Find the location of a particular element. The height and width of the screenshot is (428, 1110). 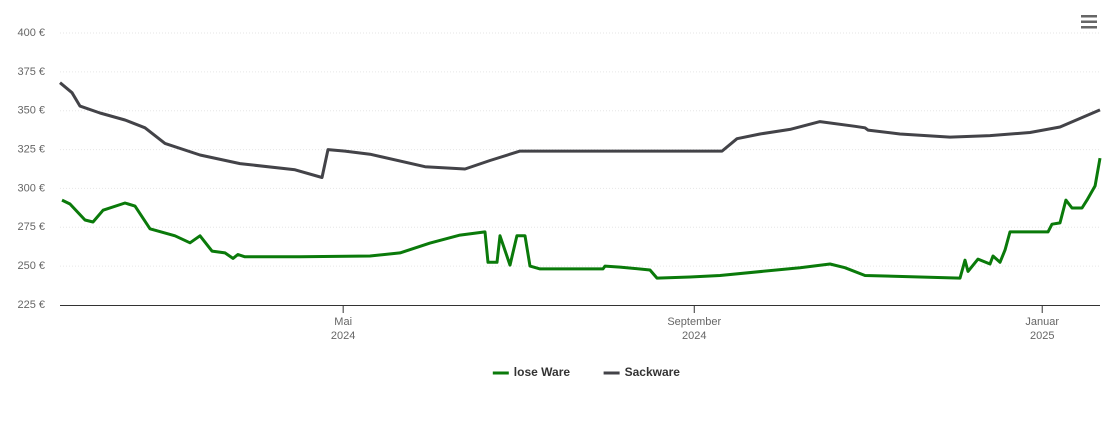

y-tick-label: 350 € is located at coordinates (31, 111).